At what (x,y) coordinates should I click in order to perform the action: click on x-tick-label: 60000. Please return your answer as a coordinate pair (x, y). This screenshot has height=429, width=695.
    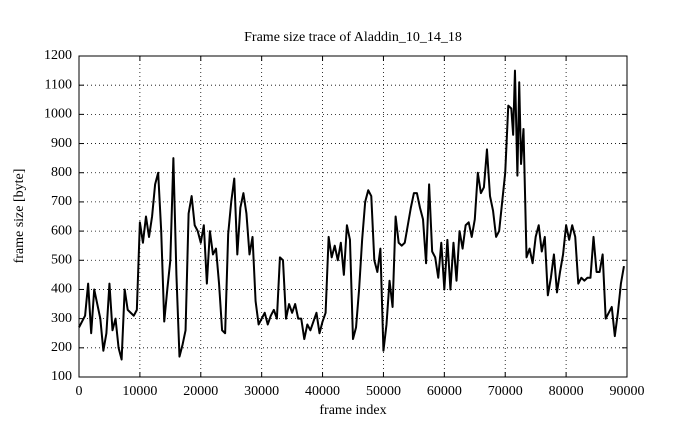
    Looking at the image, I should click on (444, 391).